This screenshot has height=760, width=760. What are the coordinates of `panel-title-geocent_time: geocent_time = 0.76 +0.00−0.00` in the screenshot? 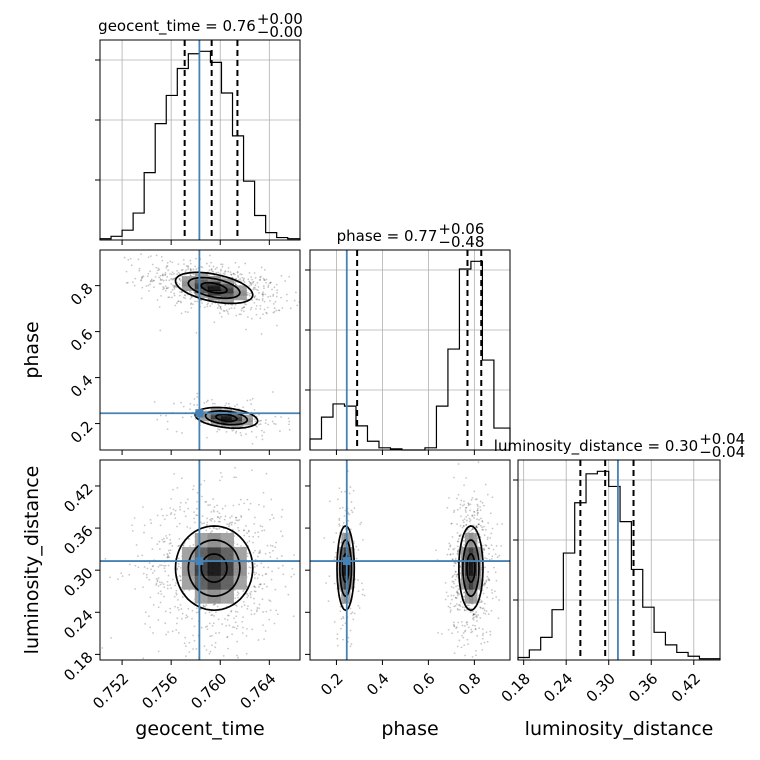 It's located at (200, 25).